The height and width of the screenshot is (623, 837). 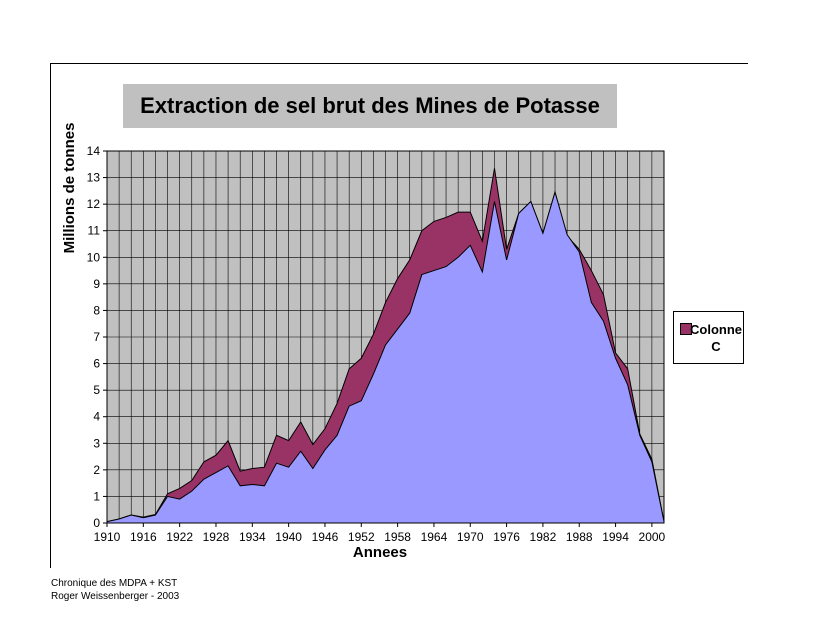 I want to click on y-tick-label: 1, so click(x=96, y=496).